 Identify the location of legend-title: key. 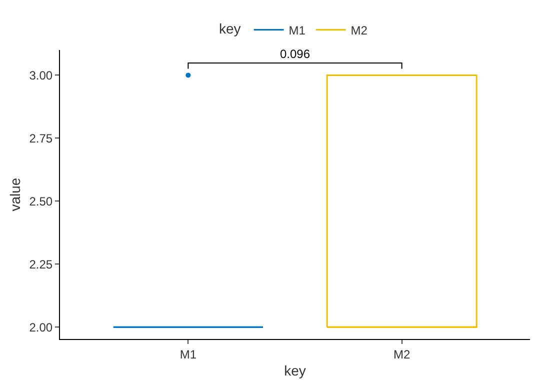
(230, 28).